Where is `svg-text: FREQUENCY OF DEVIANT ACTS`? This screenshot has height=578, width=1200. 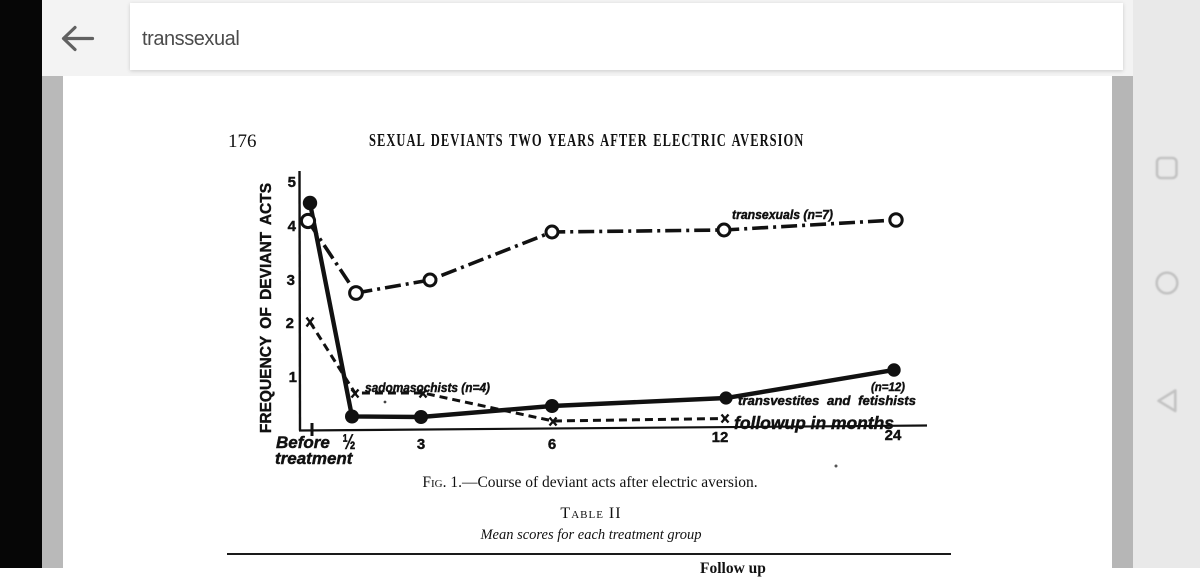 svg-text: FREQUENCY OF DEVIANT ACTS is located at coordinates (266, 308).